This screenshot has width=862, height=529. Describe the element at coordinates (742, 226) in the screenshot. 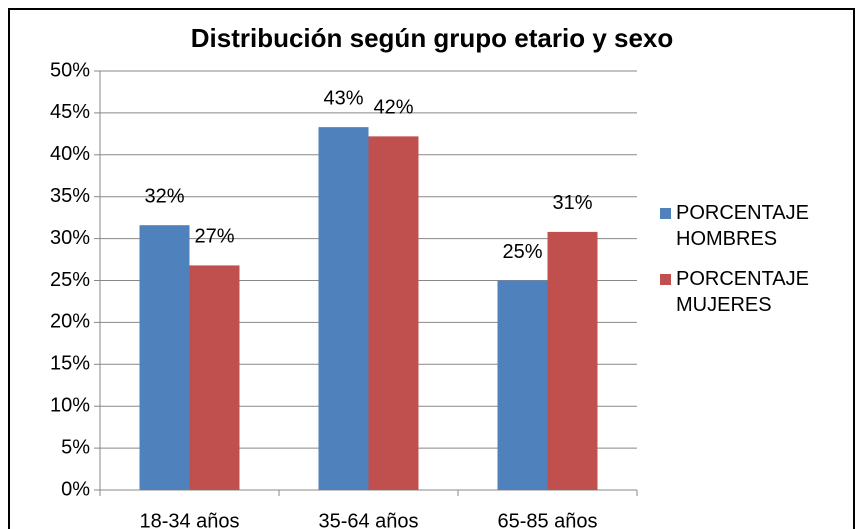

I see `legend-label: PORCENTAJE HOMBRES` at that location.